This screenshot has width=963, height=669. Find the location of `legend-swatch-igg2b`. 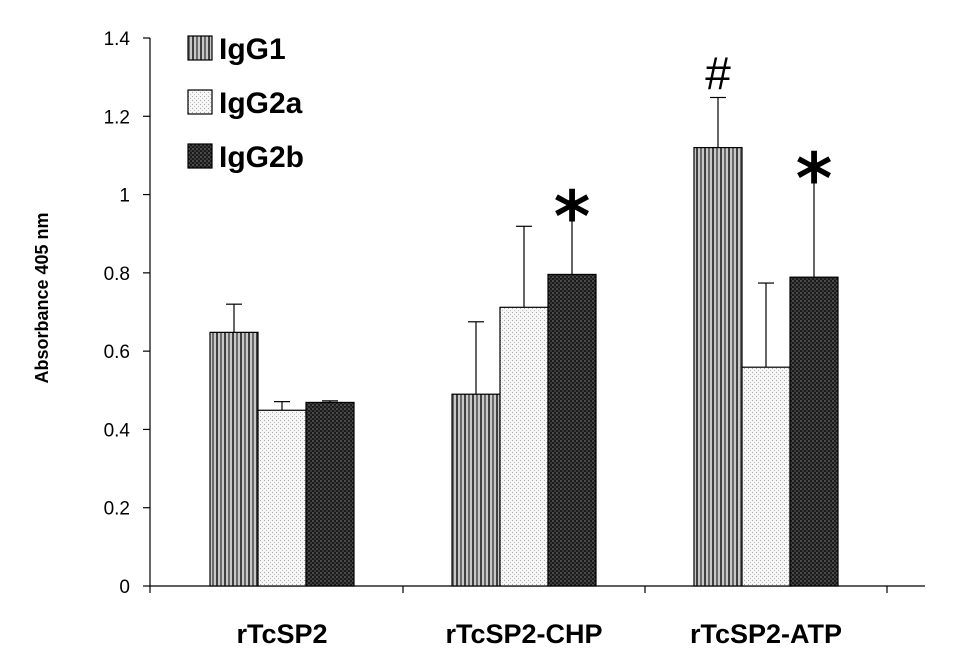

legend-swatch-igg2b is located at coordinates (200, 156).